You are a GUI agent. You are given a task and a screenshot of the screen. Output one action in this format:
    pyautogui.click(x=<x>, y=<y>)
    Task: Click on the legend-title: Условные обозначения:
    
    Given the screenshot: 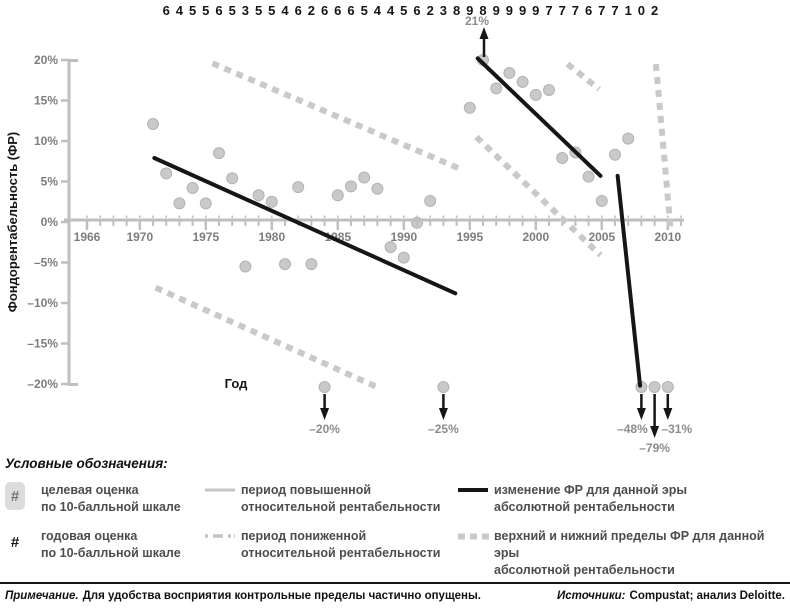 What is the action you would take?
    pyautogui.click(x=86, y=463)
    